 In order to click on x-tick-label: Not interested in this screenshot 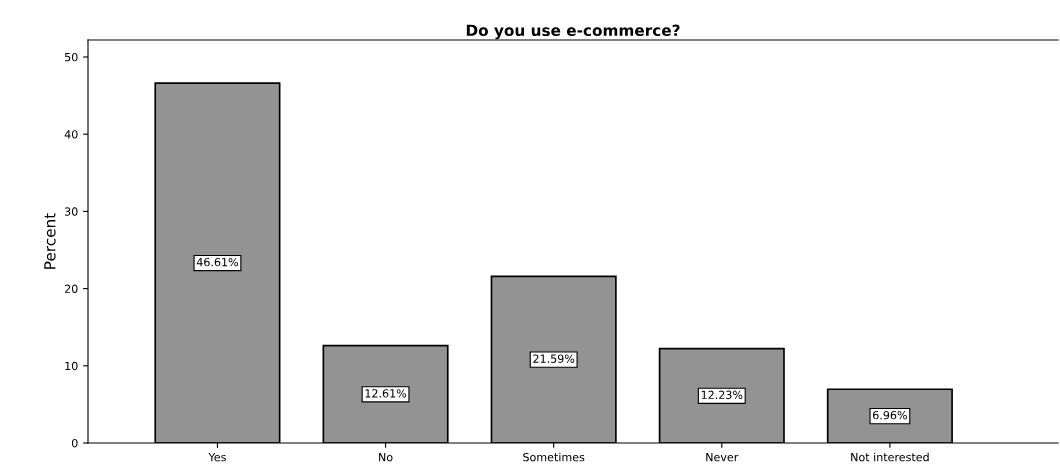, I will do `click(890, 457)`.